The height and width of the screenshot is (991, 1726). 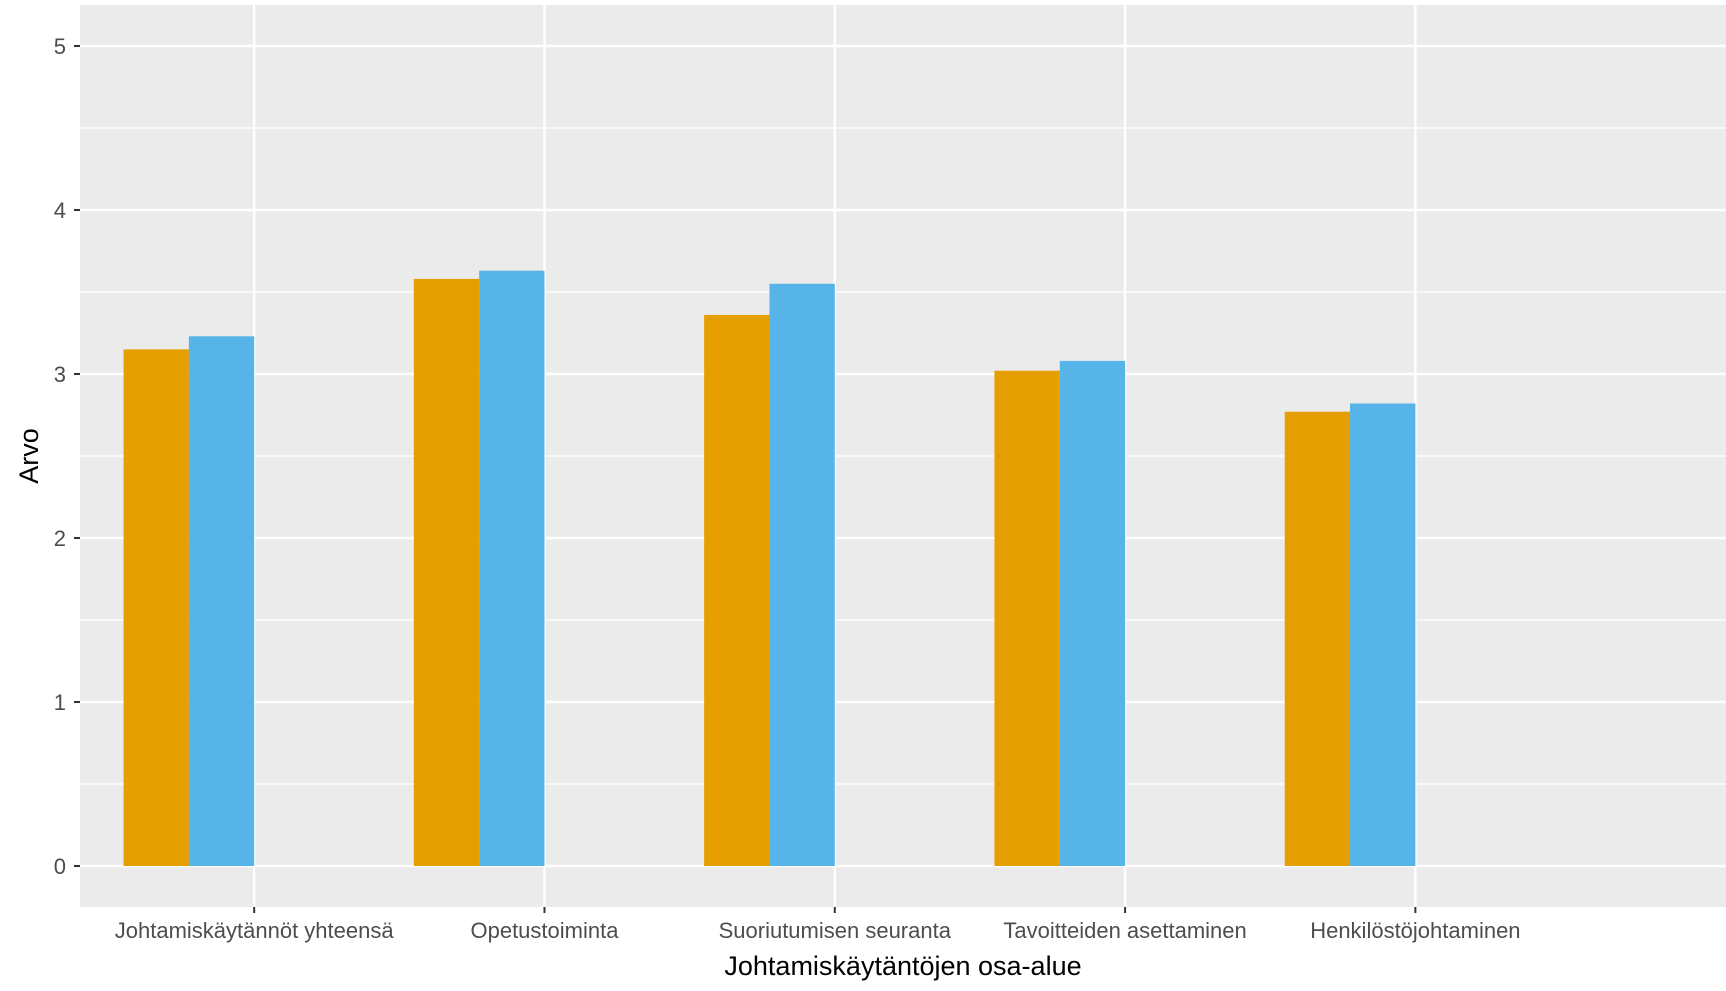 I want to click on y-tick-label: 3, so click(x=60, y=374).